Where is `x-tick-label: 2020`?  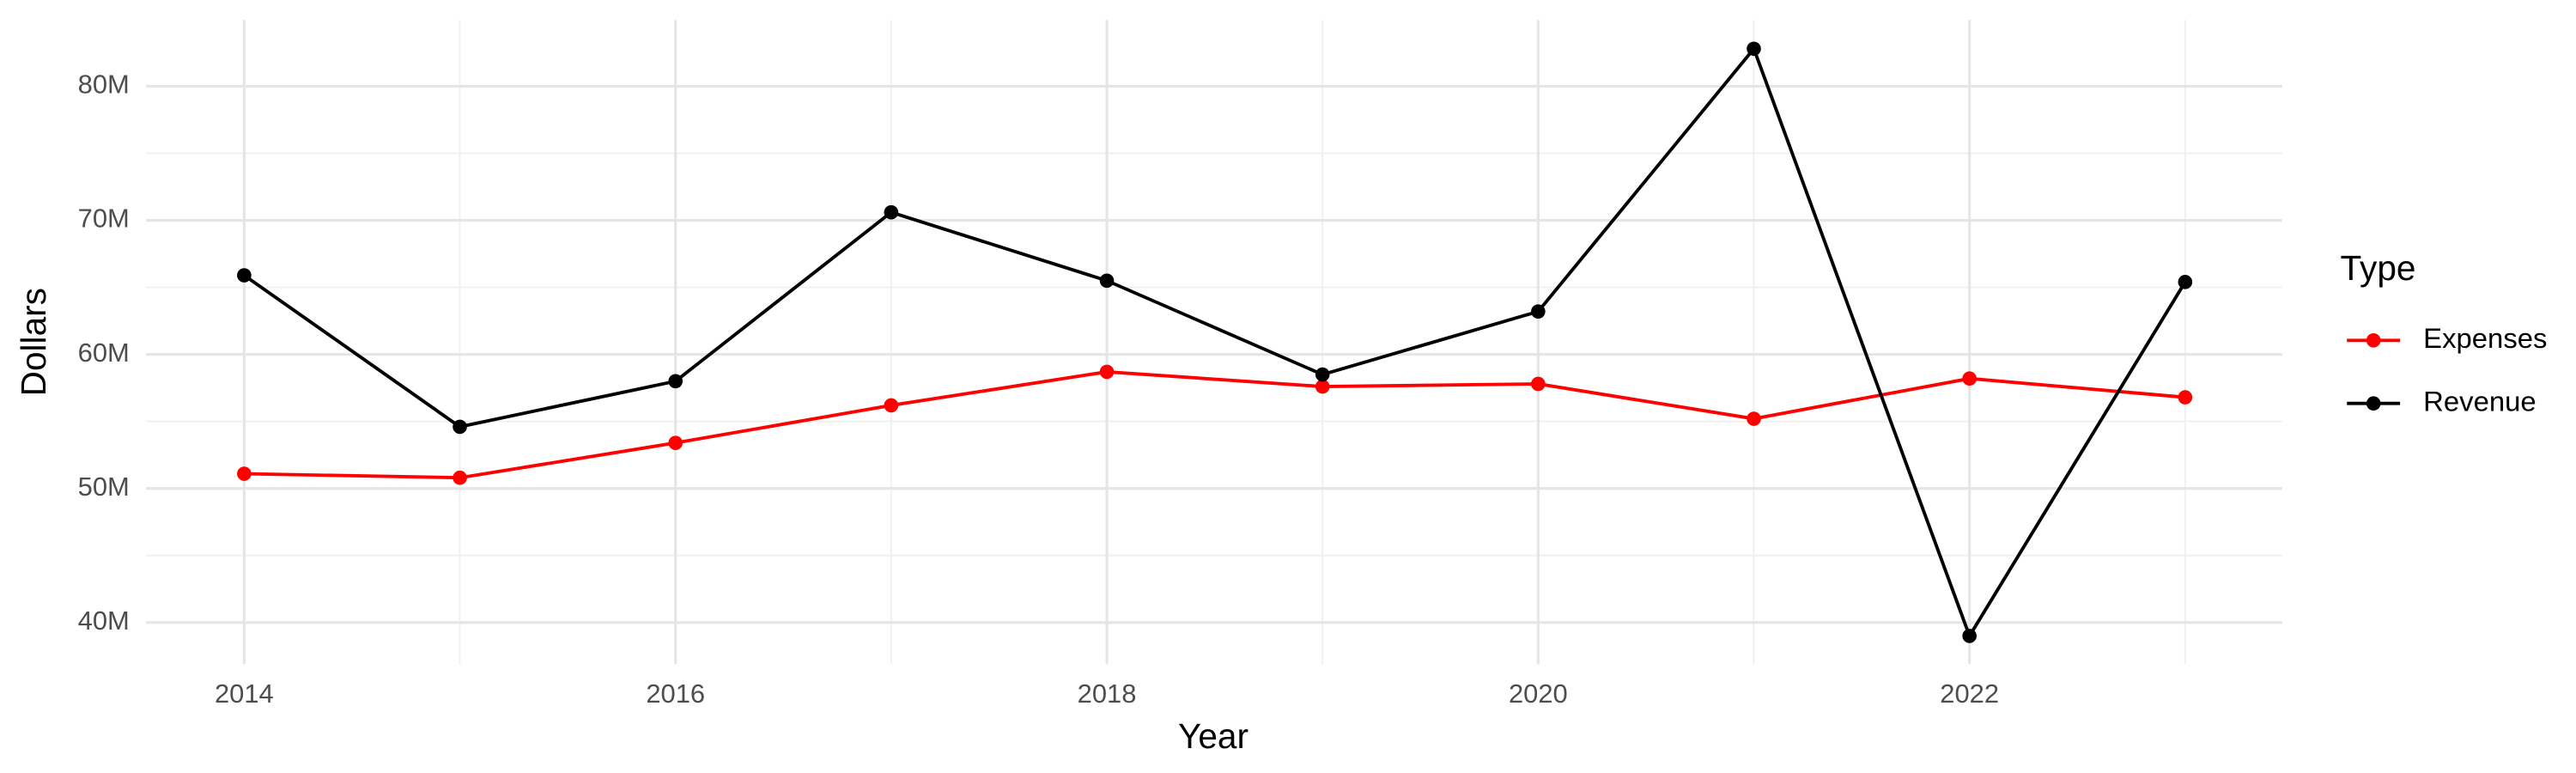 x-tick-label: 2020 is located at coordinates (1539, 694).